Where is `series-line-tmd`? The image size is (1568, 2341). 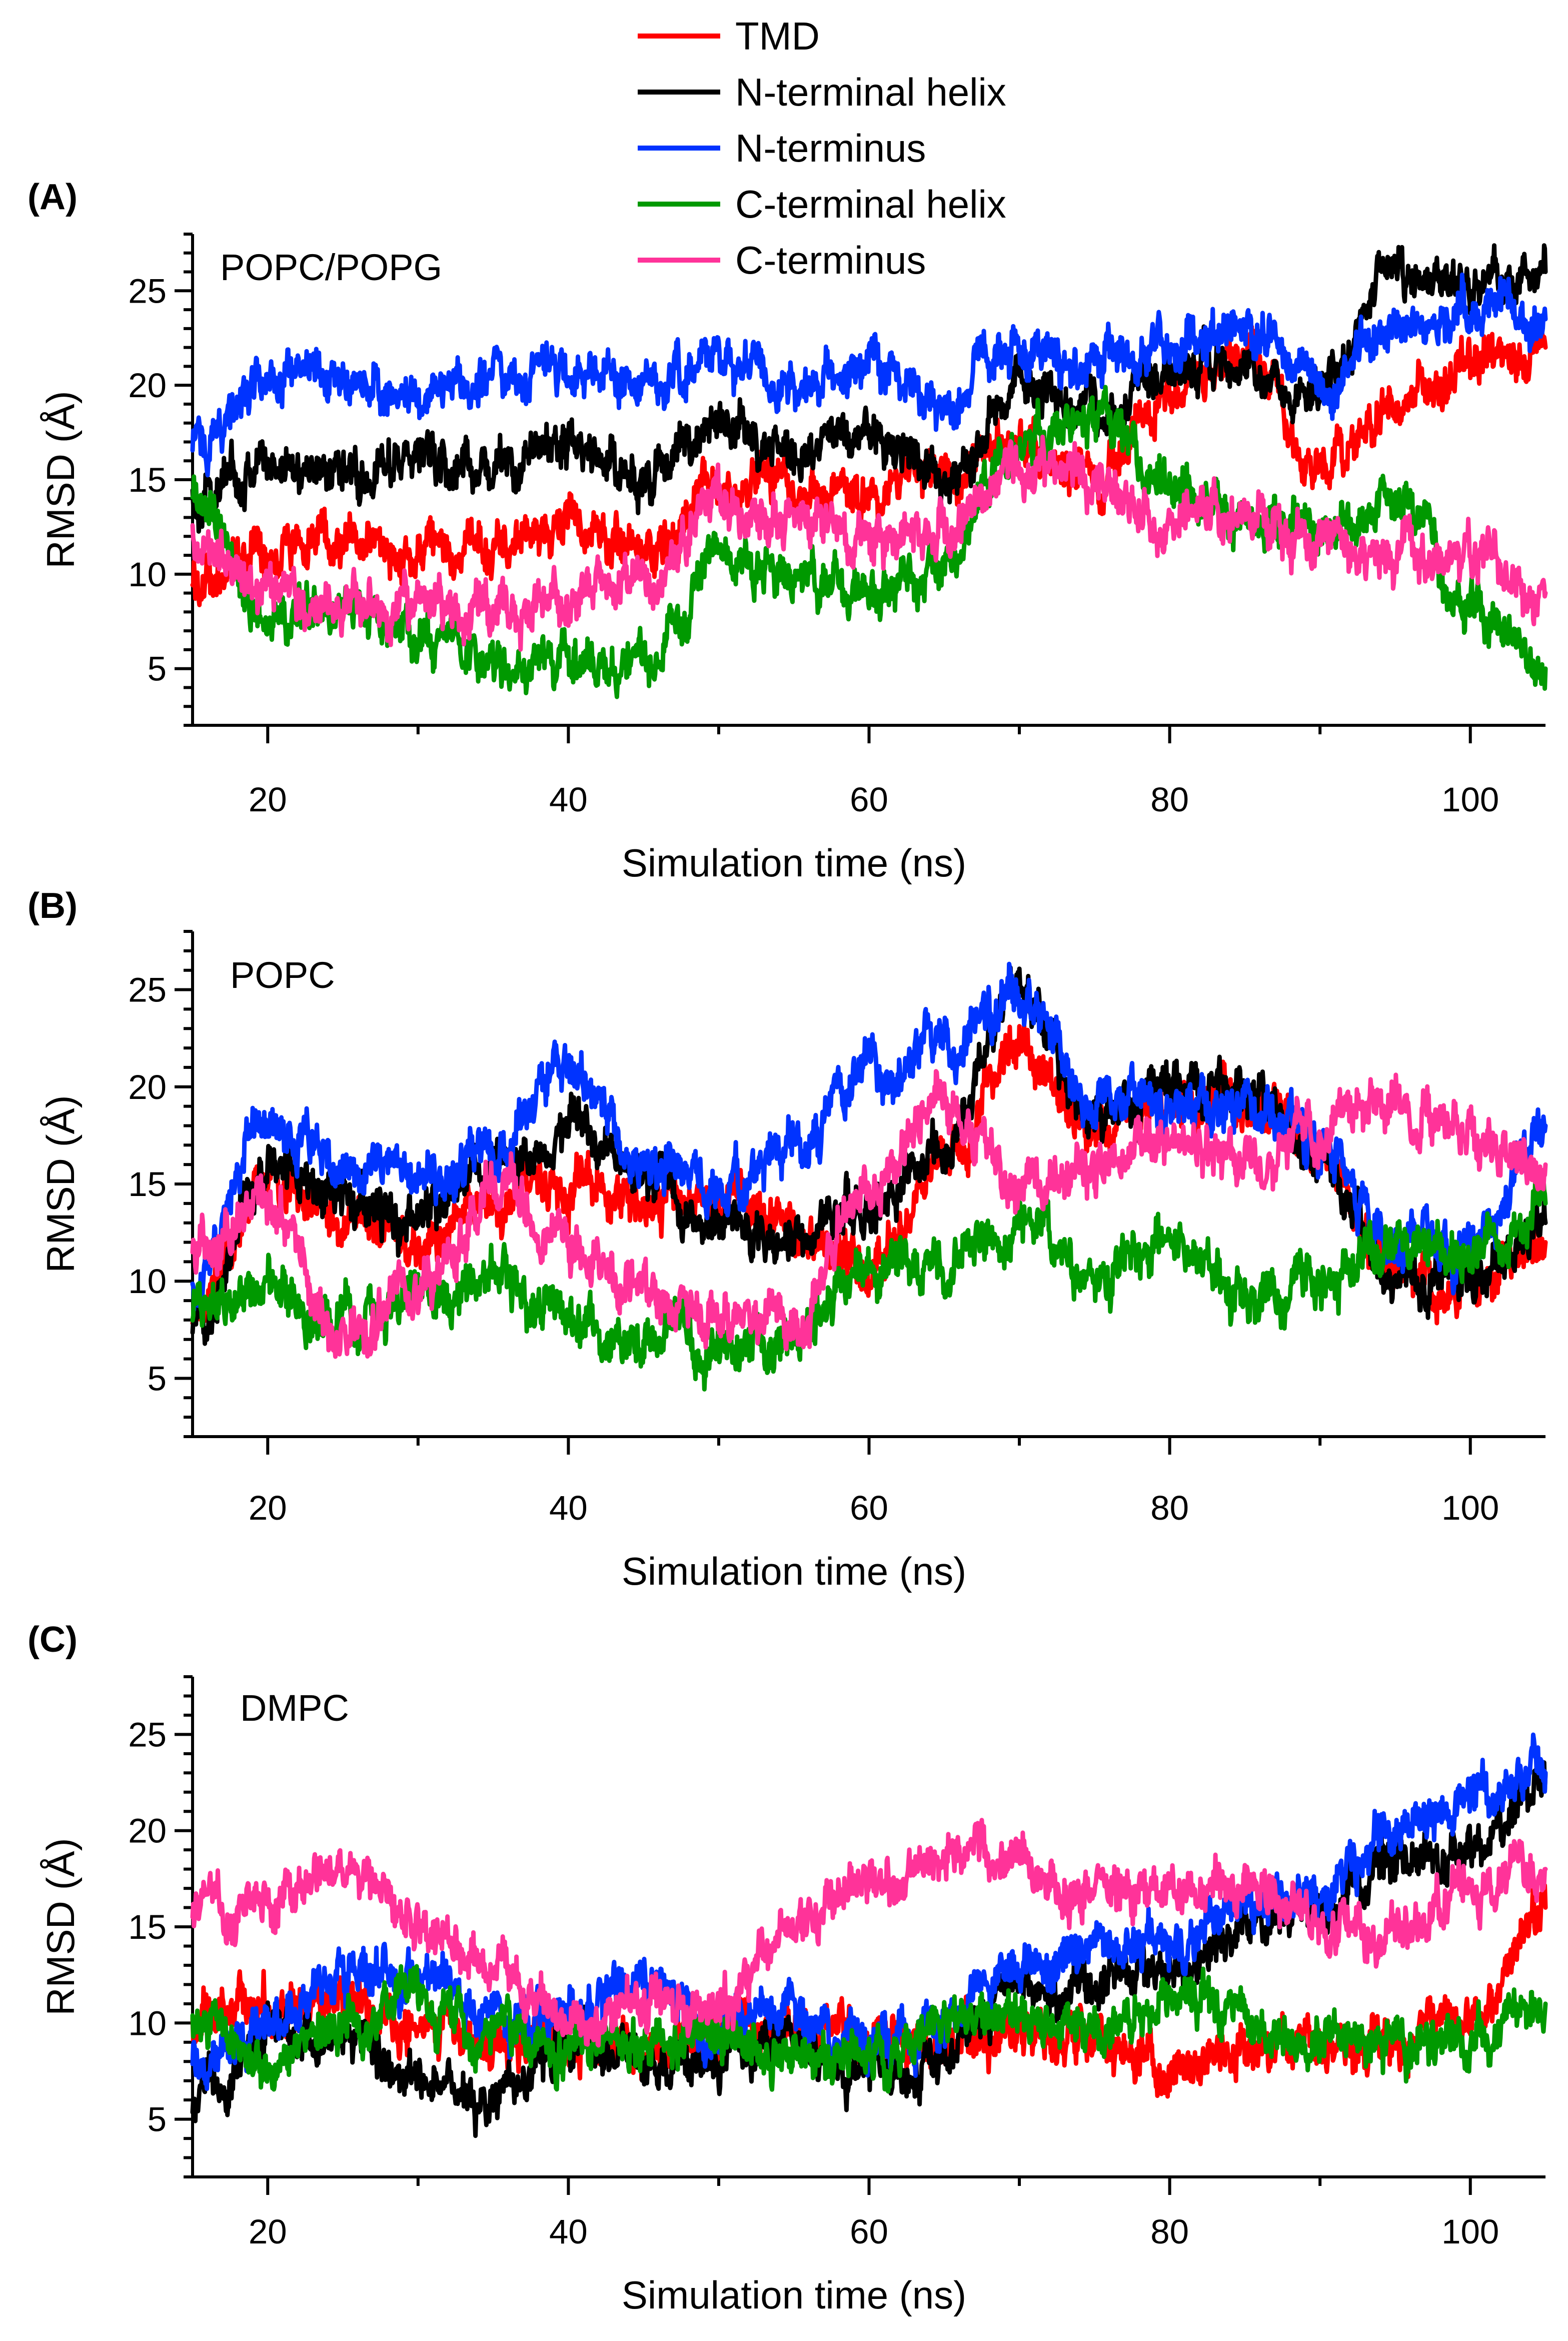
series-line-tmd is located at coordinates (869, 461).